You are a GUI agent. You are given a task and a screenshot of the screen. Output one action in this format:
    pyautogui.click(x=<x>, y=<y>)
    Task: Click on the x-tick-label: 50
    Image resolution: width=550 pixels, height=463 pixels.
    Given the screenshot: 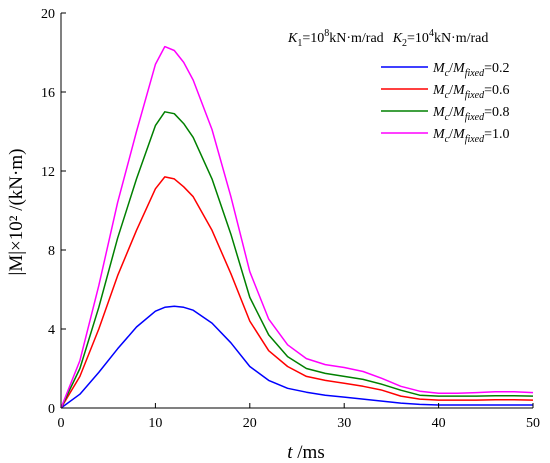 What is the action you would take?
    pyautogui.click(x=533, y=423)
    